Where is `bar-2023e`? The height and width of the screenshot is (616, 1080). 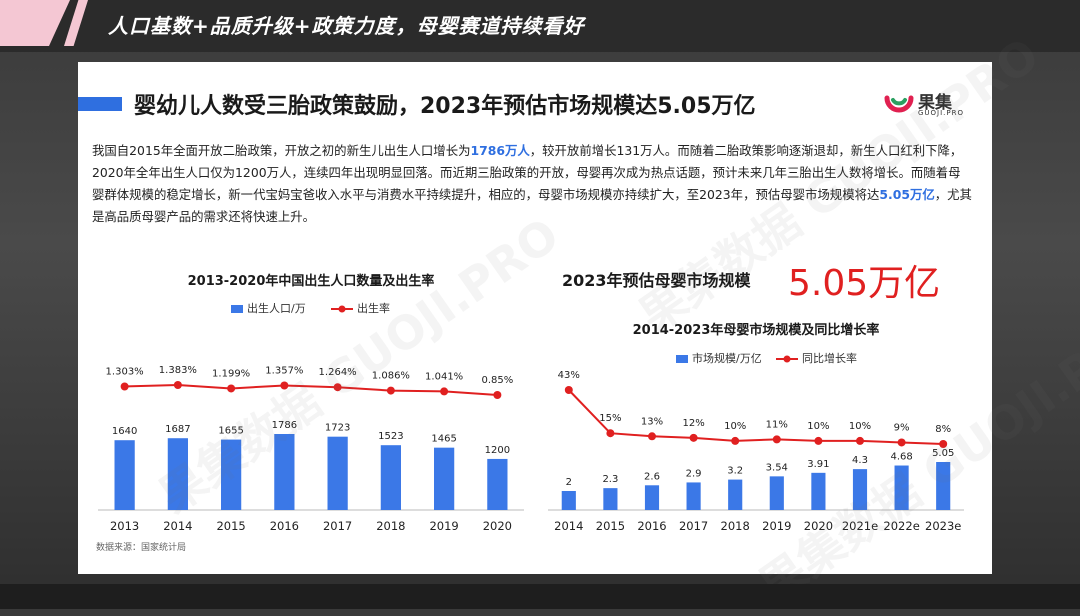
bar-2023e is located at coordinates (943, 486).